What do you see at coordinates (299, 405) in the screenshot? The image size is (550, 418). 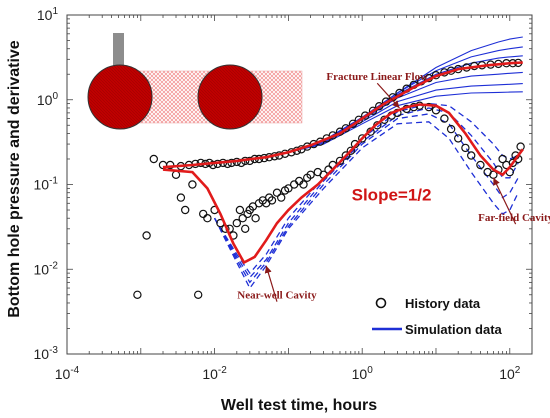 I see `x-axis-title: Well test time, hours` at bounding box center [299, 405].